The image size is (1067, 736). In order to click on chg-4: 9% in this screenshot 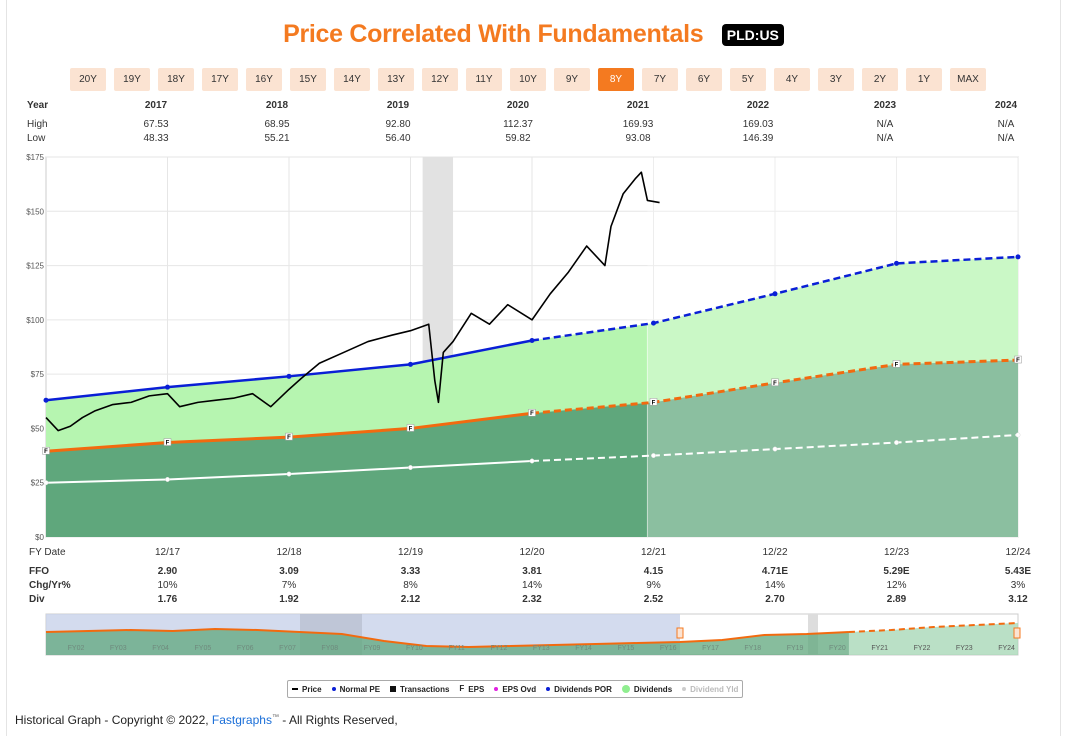, I will do `click(653, 585)`.